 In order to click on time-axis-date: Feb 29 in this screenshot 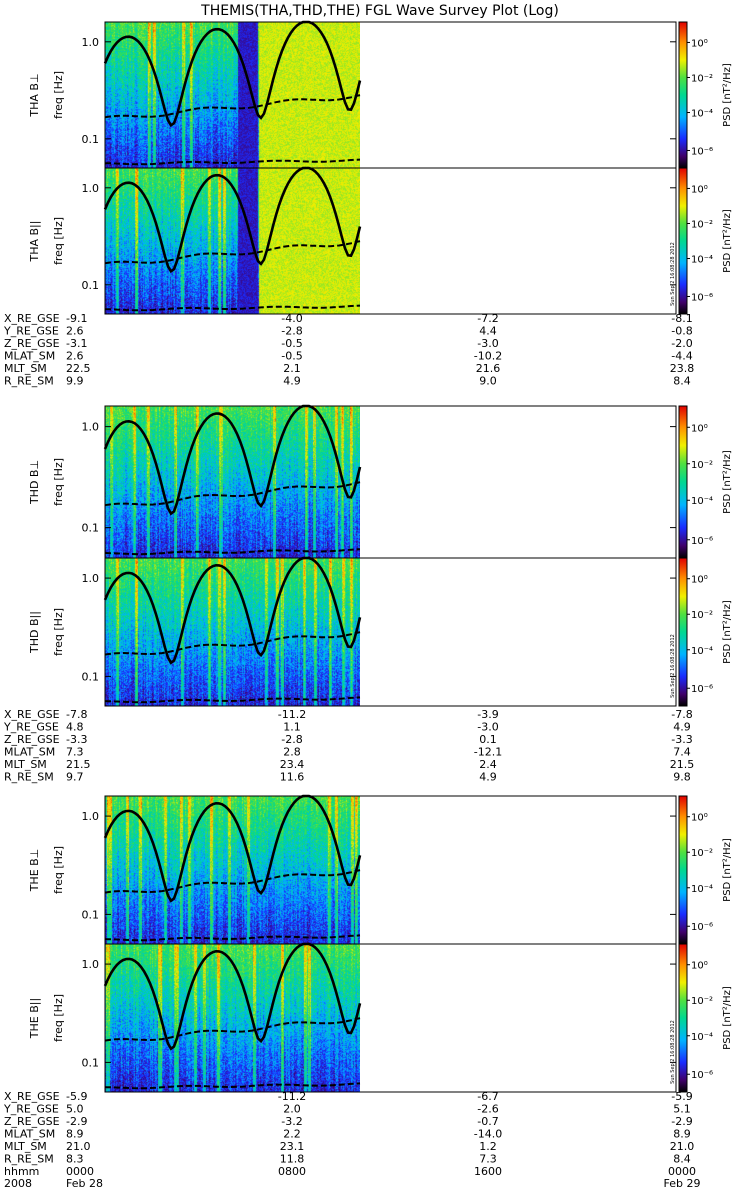, I will do `click(682, 1183)`.